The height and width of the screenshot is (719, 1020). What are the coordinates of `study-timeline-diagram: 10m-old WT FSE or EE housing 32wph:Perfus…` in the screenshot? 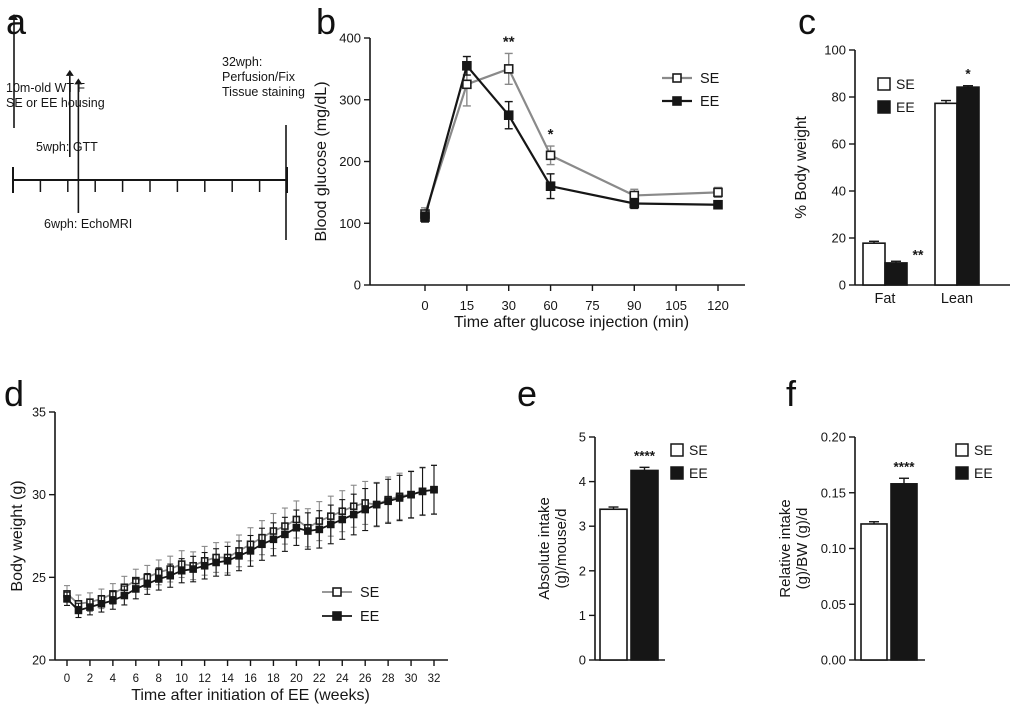 It's located at (155, 127).